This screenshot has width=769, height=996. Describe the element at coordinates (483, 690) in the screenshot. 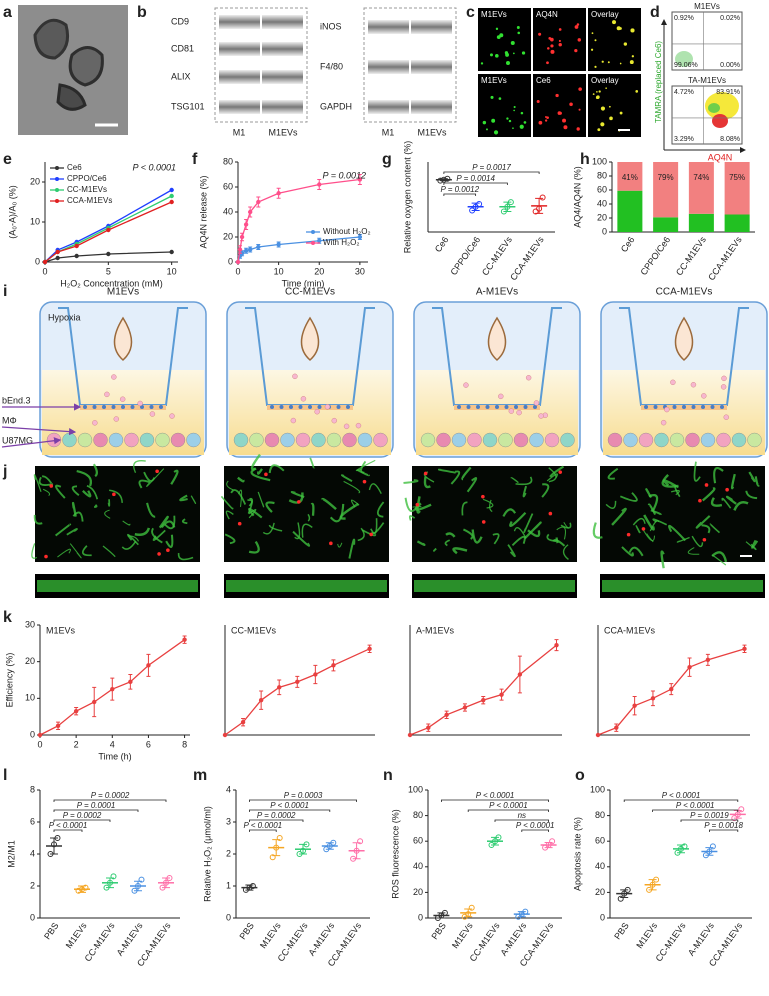

I see `series-line` at that location.